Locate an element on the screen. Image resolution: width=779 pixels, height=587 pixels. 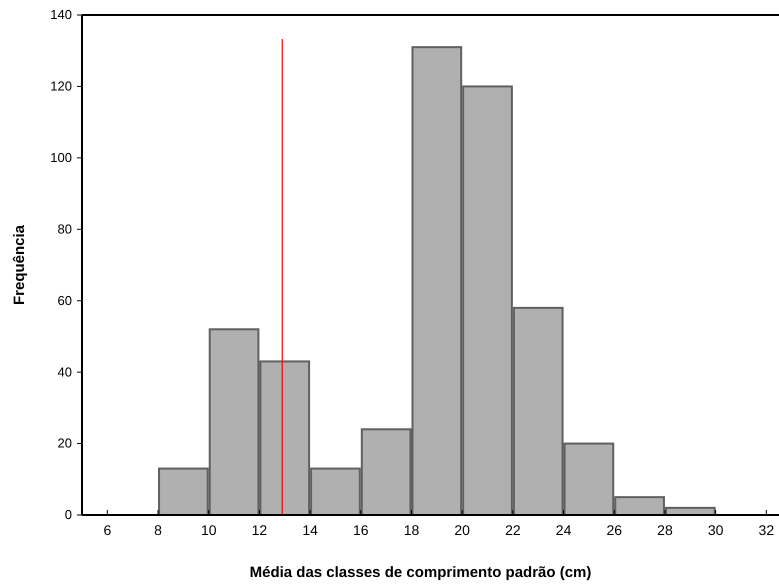
x-tick-label: 10 is located at coordinates (208, 530).